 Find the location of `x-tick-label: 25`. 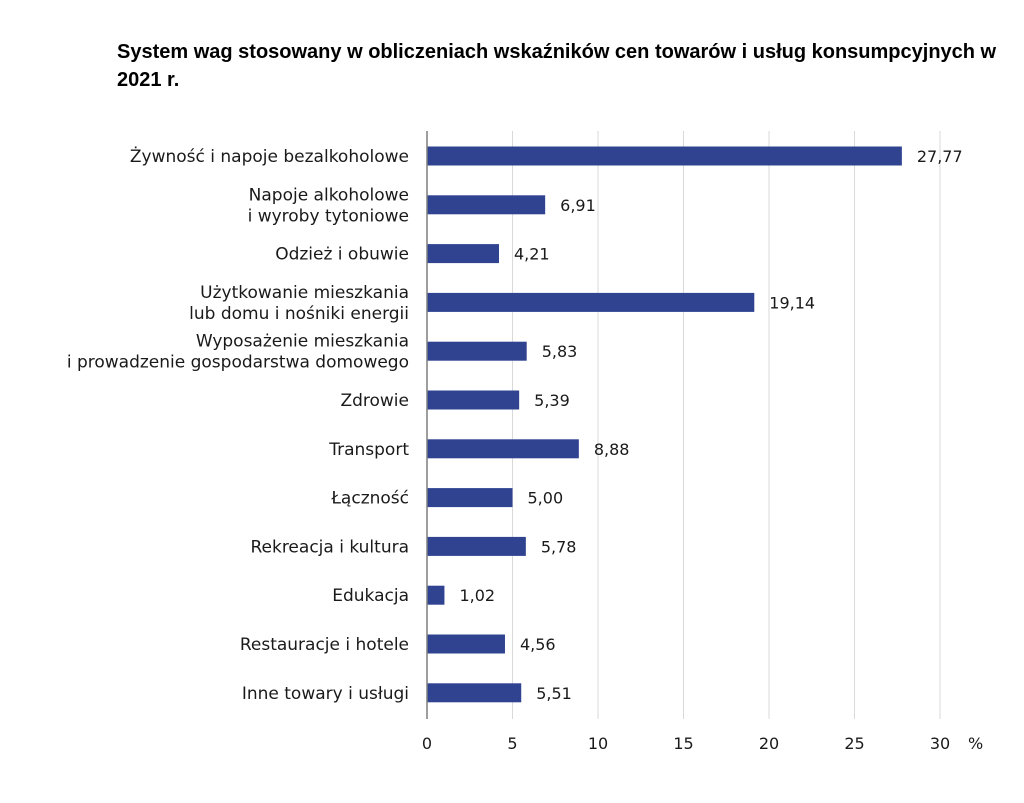

x-tick-label: 25 is located at coordinates (854, 743).